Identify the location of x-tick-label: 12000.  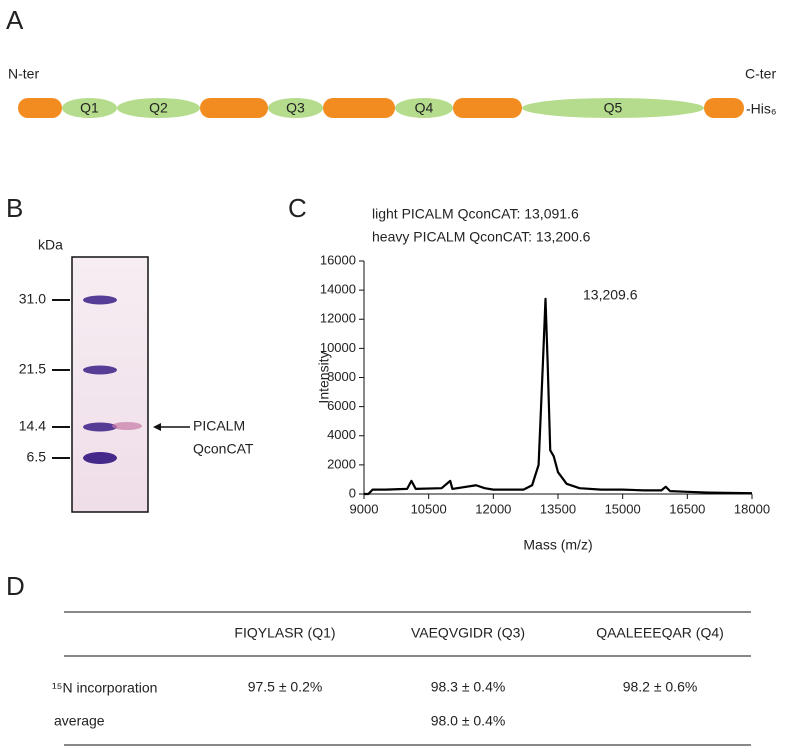
(493, 508).